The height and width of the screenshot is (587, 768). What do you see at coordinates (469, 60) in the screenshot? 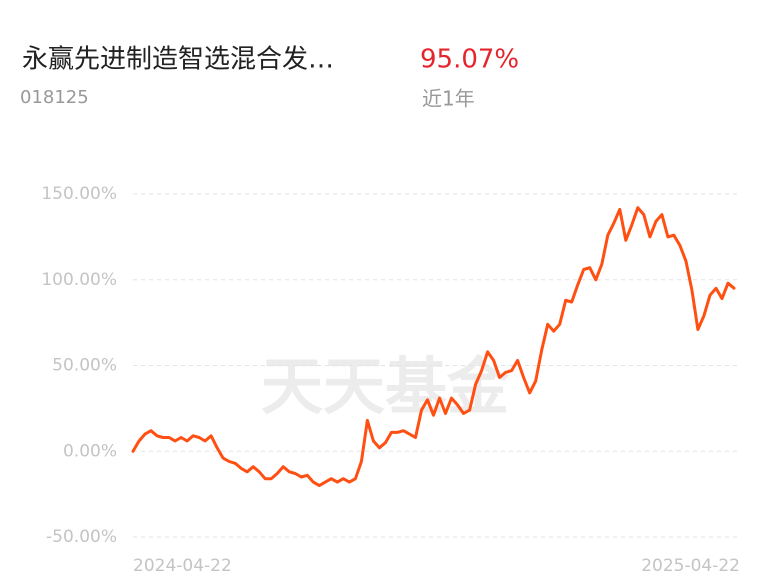
I see `fund-return: 95.07%` at bounding box center [469, 60].